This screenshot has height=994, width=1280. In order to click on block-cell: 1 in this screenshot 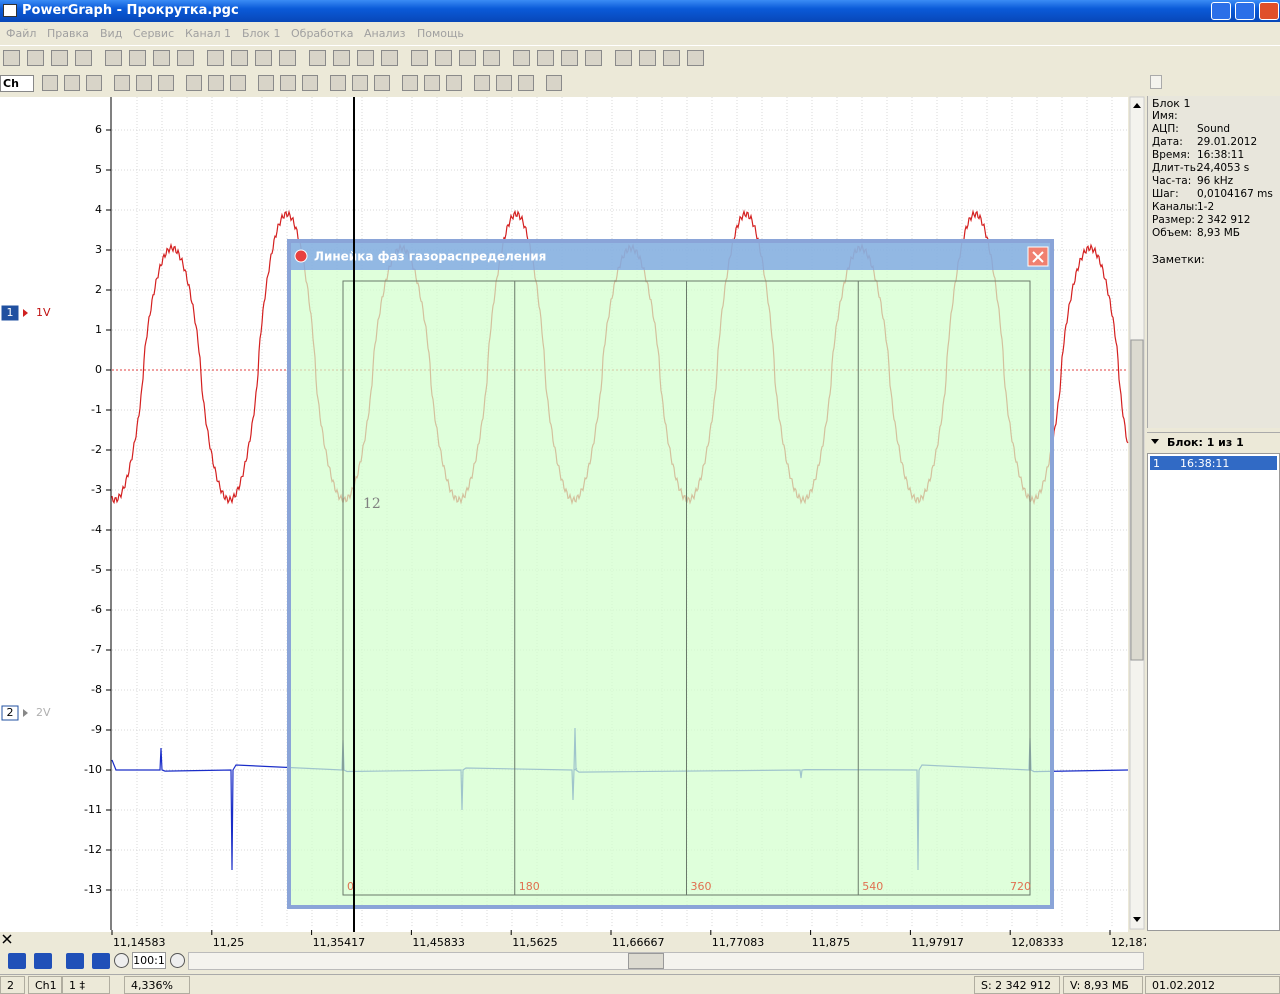, I will do `click(1156, 463)`.